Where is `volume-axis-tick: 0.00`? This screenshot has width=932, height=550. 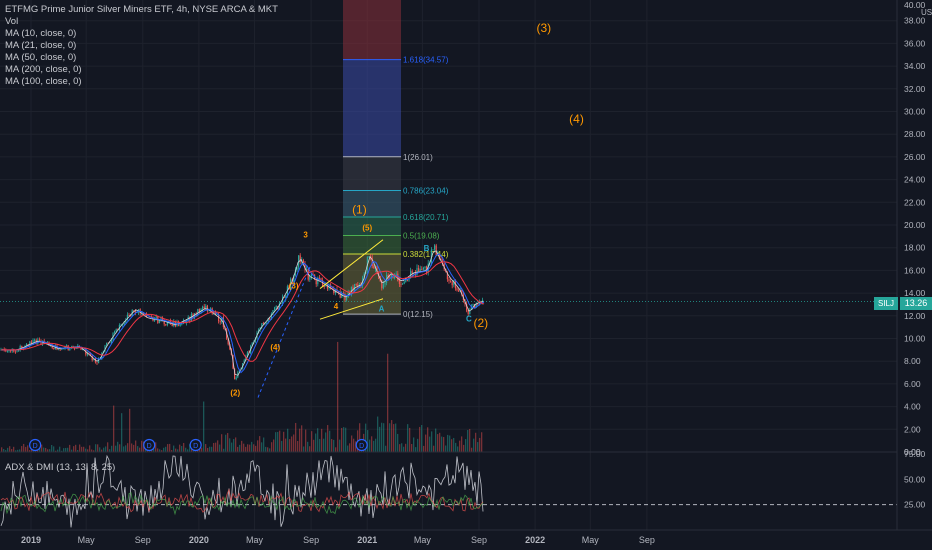 volume-axis-tick: 0.00 is located at coordinates (912, 452).